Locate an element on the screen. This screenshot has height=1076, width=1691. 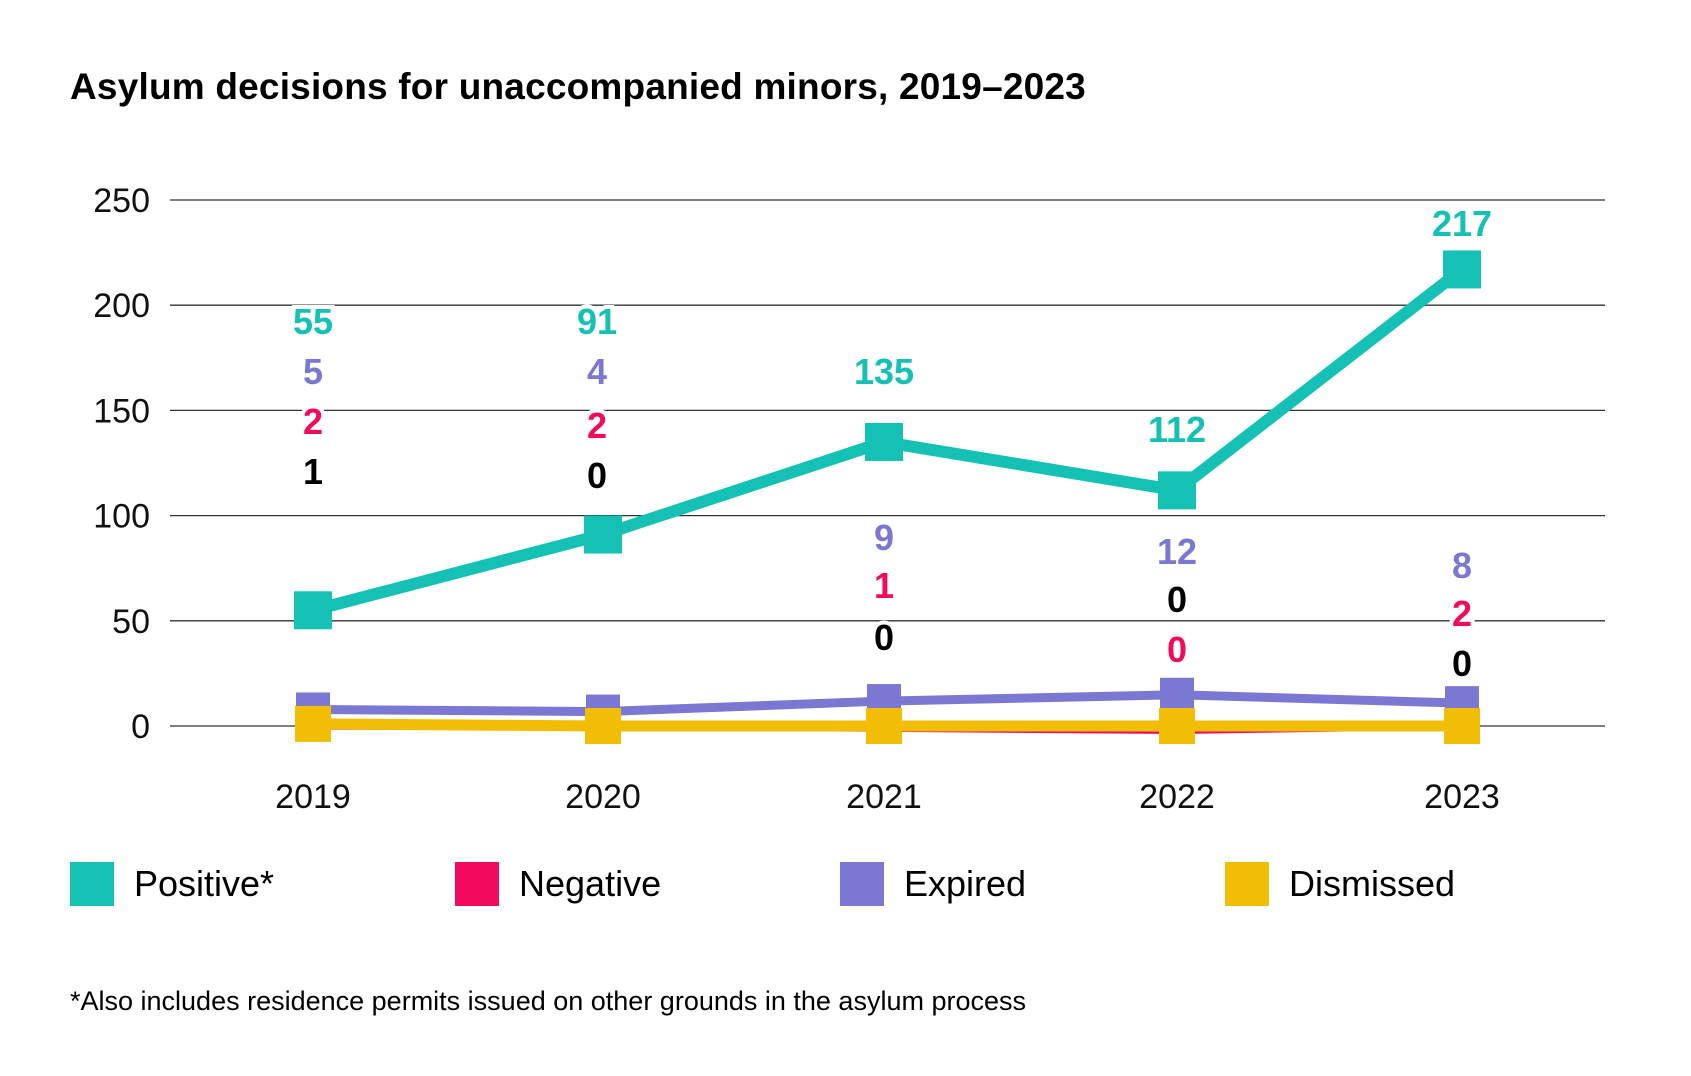
y-tick-label-100: 100 is located at coordinates (121, 517).